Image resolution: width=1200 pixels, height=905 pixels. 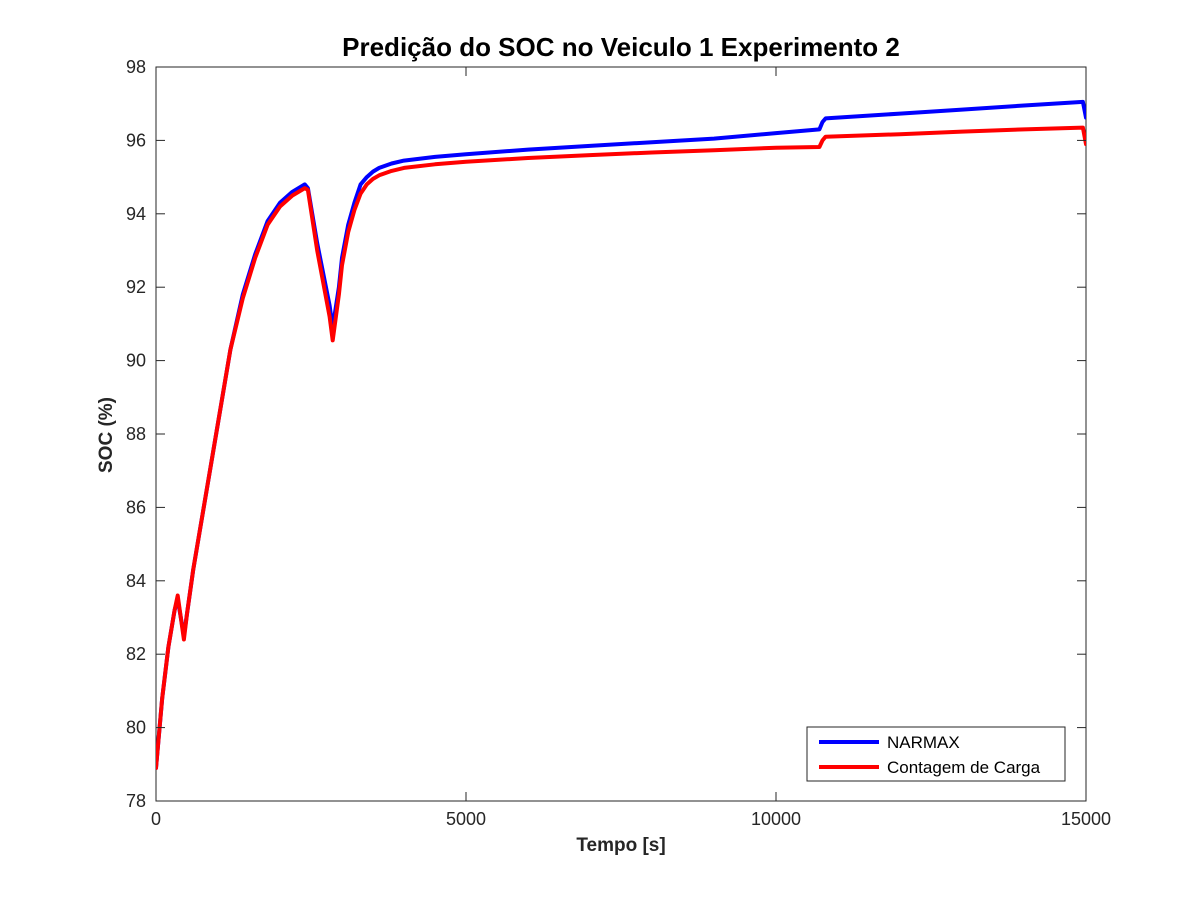 I want to click on y-tick-label: 86, so click(x=136, y=507).